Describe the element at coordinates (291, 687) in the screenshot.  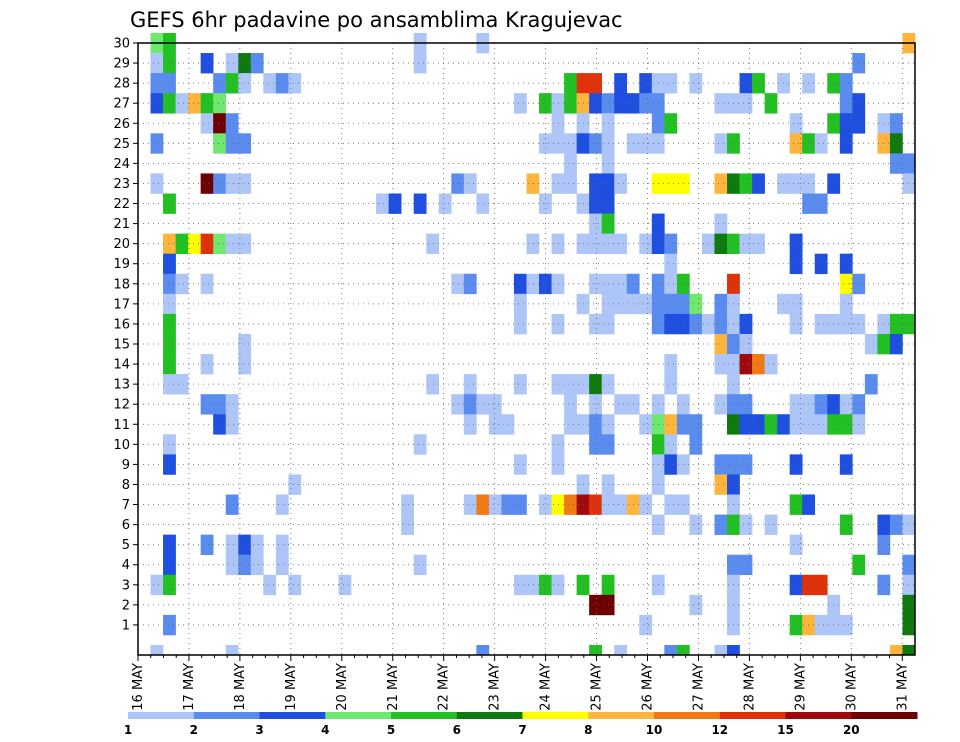
I see `x-tick-label: 19 MAY` at that location.